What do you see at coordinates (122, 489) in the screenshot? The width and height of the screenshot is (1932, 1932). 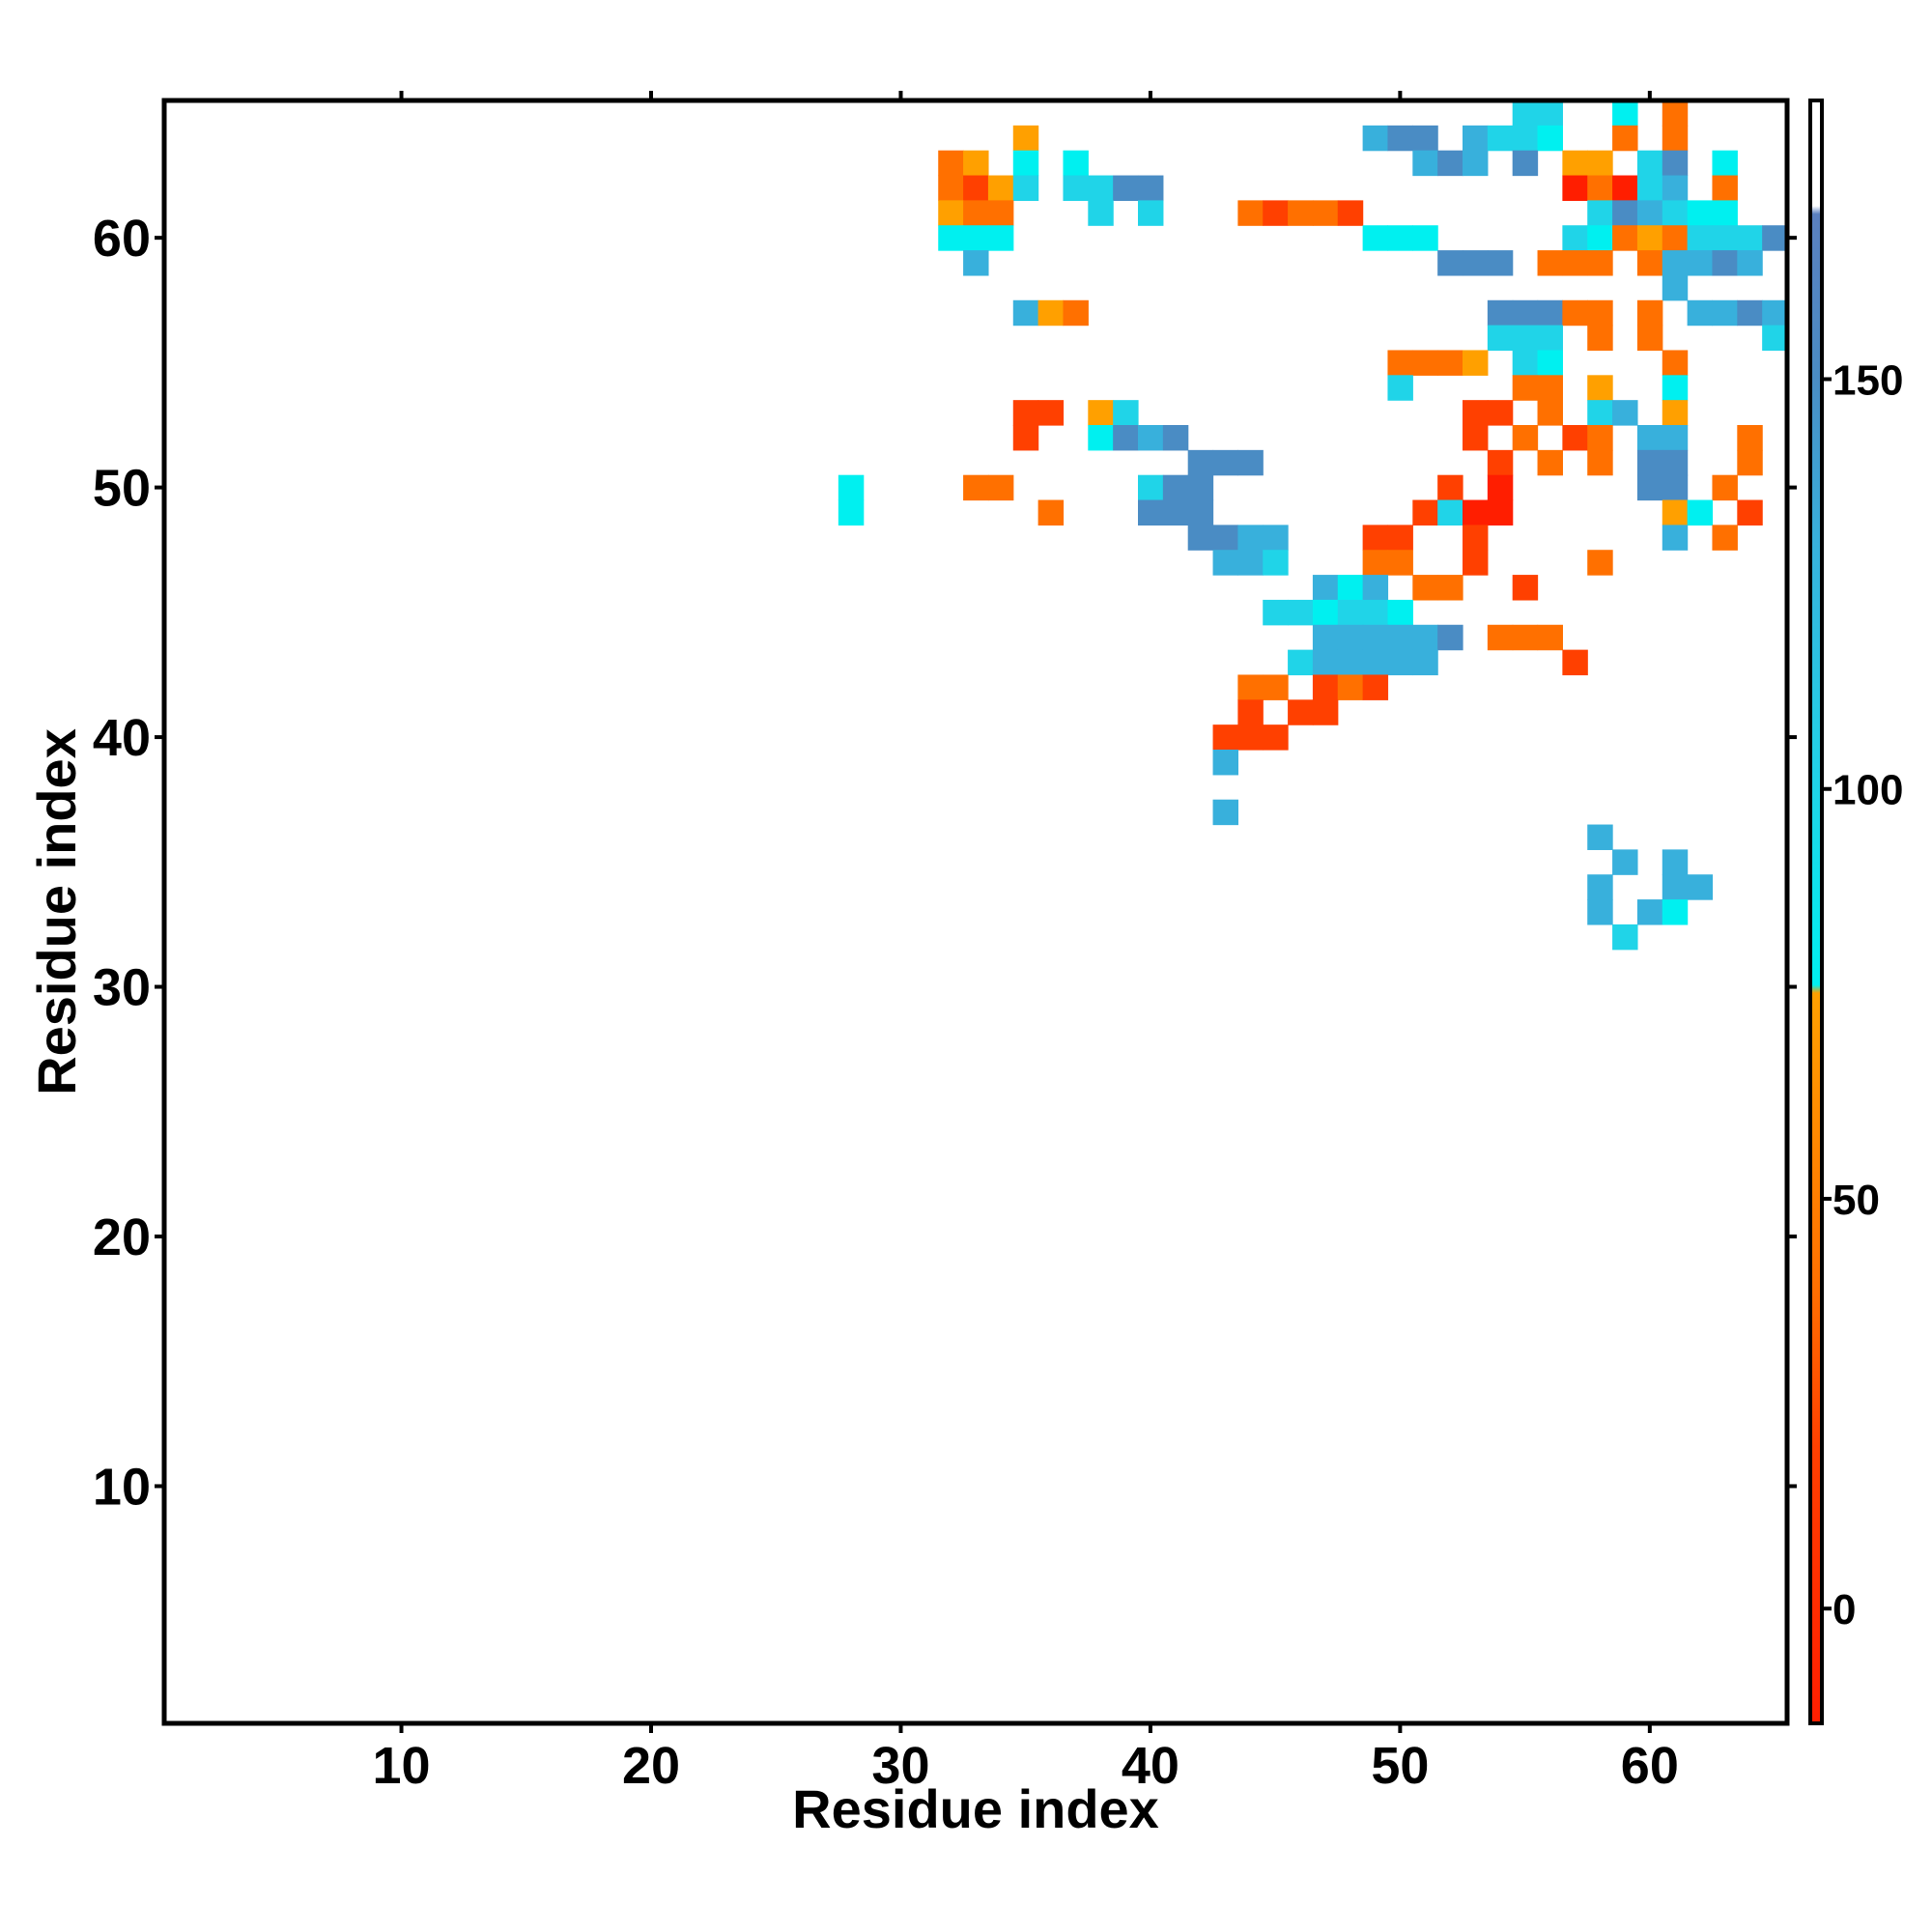 I see `y-tick-label: 50` at bounding box center [122, 489].